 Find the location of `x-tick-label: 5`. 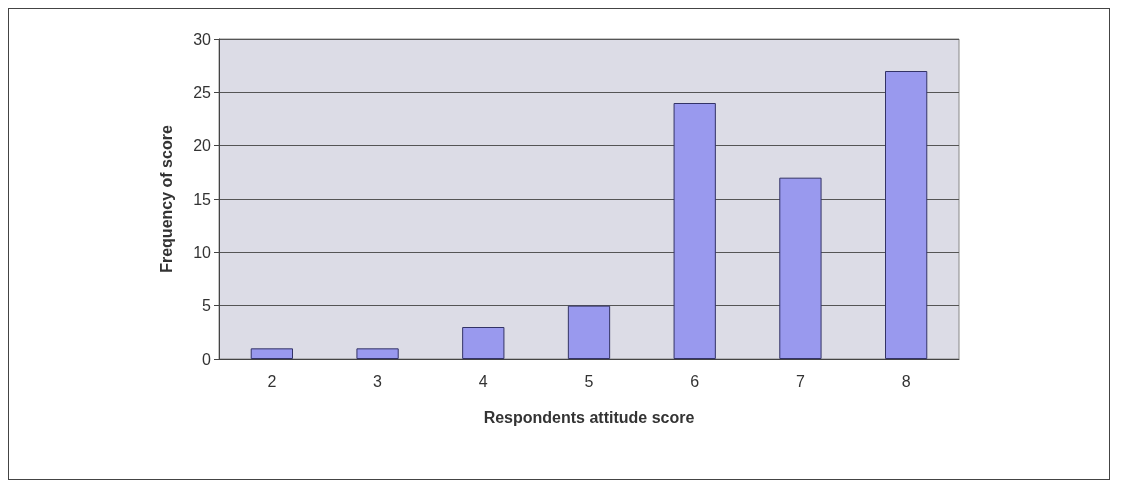

x-tick-label: 5 is located at coordinates (589, 381).